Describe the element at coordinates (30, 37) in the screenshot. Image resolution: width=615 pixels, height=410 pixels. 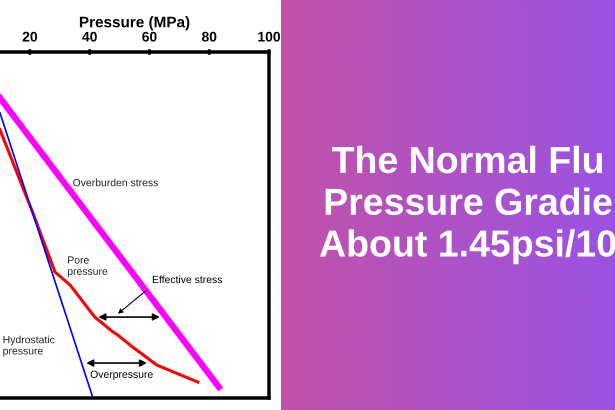
I see `x-tick-label: 20` at that location.